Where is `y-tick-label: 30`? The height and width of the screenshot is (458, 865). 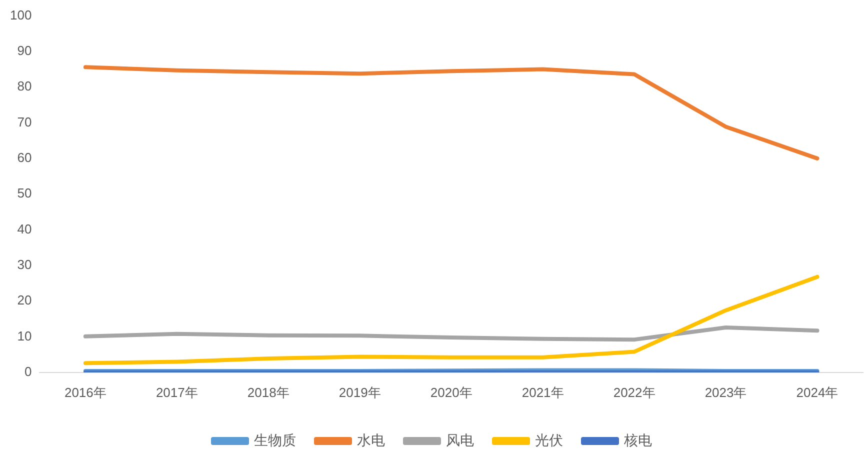
y-tick-label: 30 is located at coordinates (24, 264).